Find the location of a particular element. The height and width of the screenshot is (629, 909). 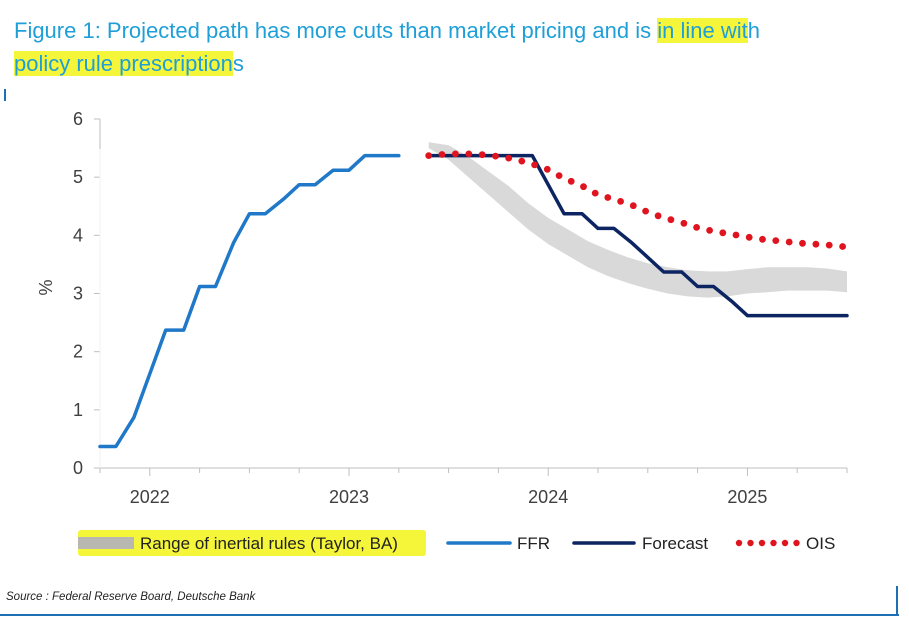

x-tick-label: 2023 is located at coordinates (349, 497).